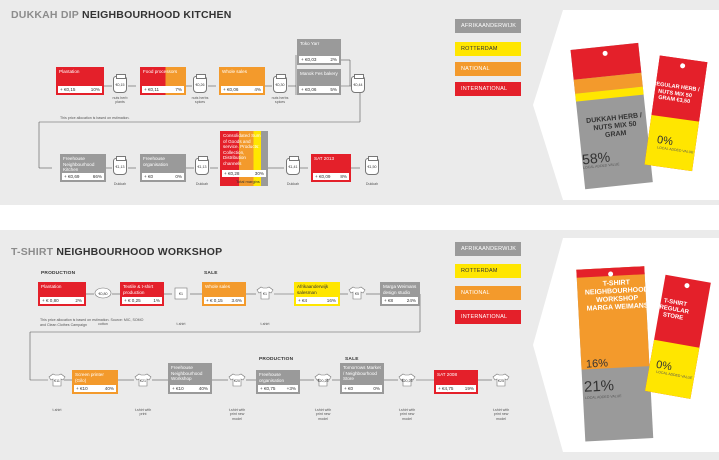 The image size is (719, 460). What do you see at coordinates (259, 173) in the screenshot?
I see `box-pct: 30%` at bounding box center [259, 173].